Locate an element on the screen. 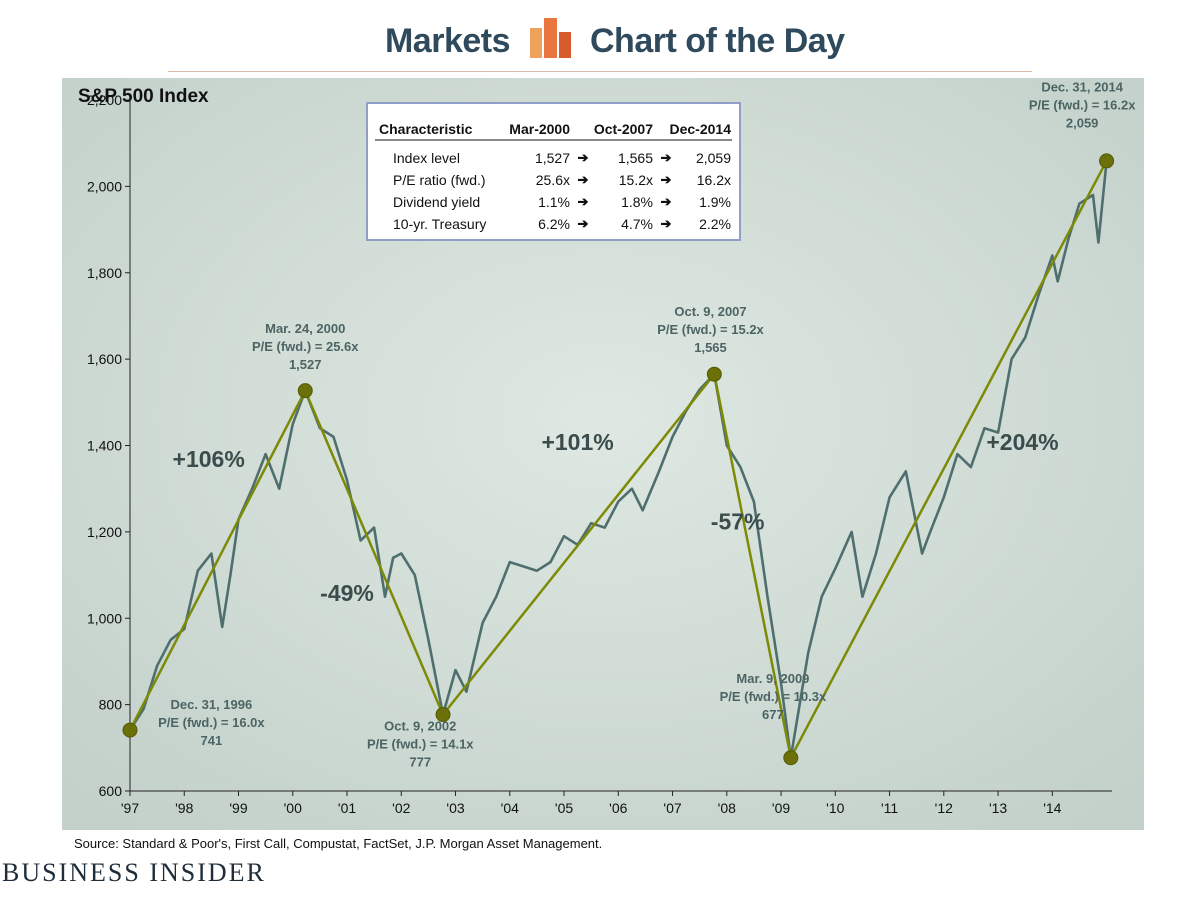 This screenshot has width=1200, height=900. header-markets-title: Markets is located at coordinates (447, 41).